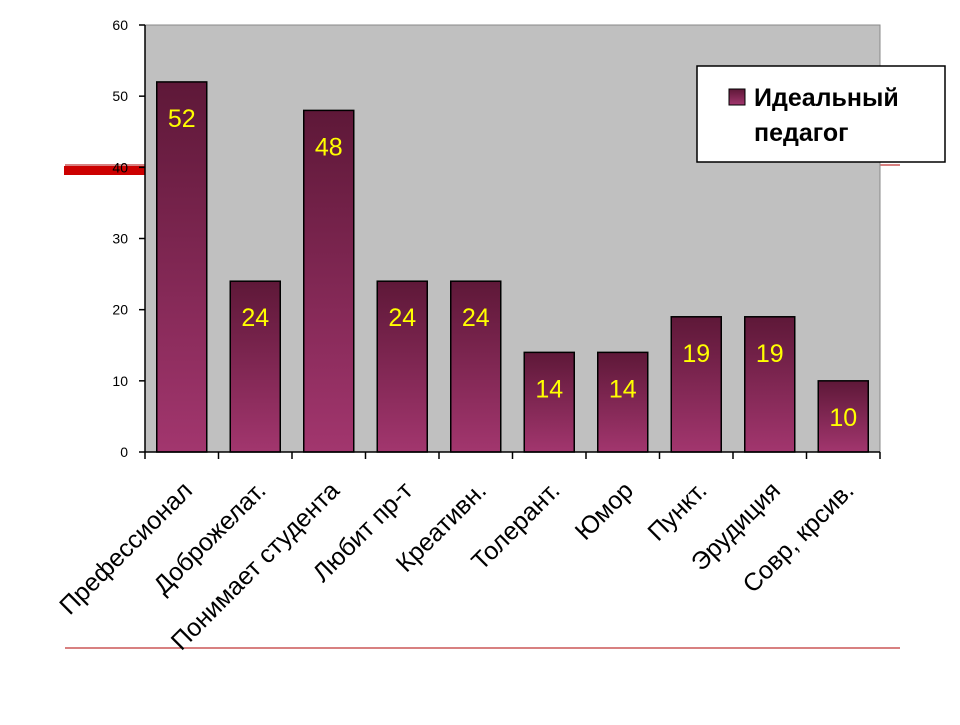 This screenshot has width=960, height=725. I want to click on y-tick-label: 30, so click(120, 239).